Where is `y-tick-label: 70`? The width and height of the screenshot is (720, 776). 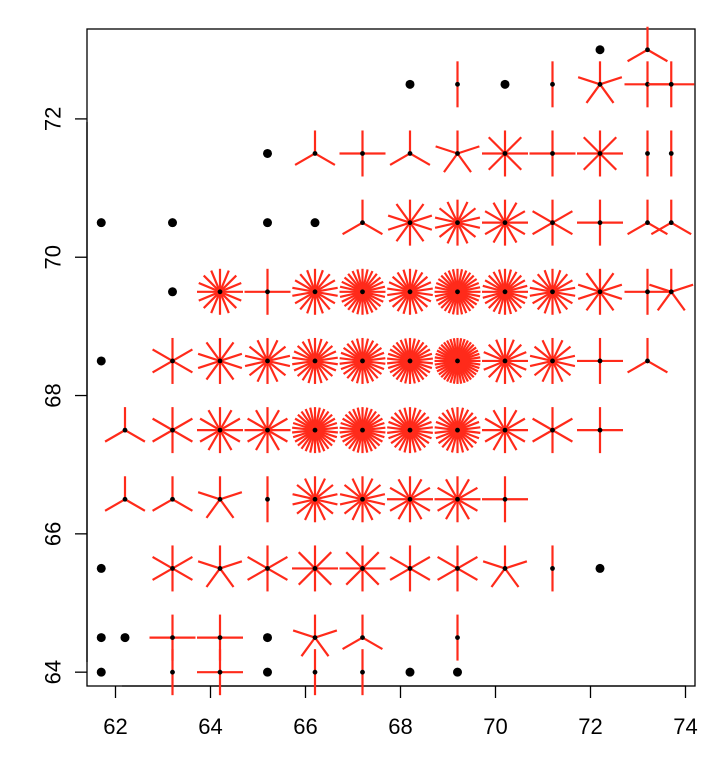 y-tick-label: 70 is located at coordinates (53, 257).